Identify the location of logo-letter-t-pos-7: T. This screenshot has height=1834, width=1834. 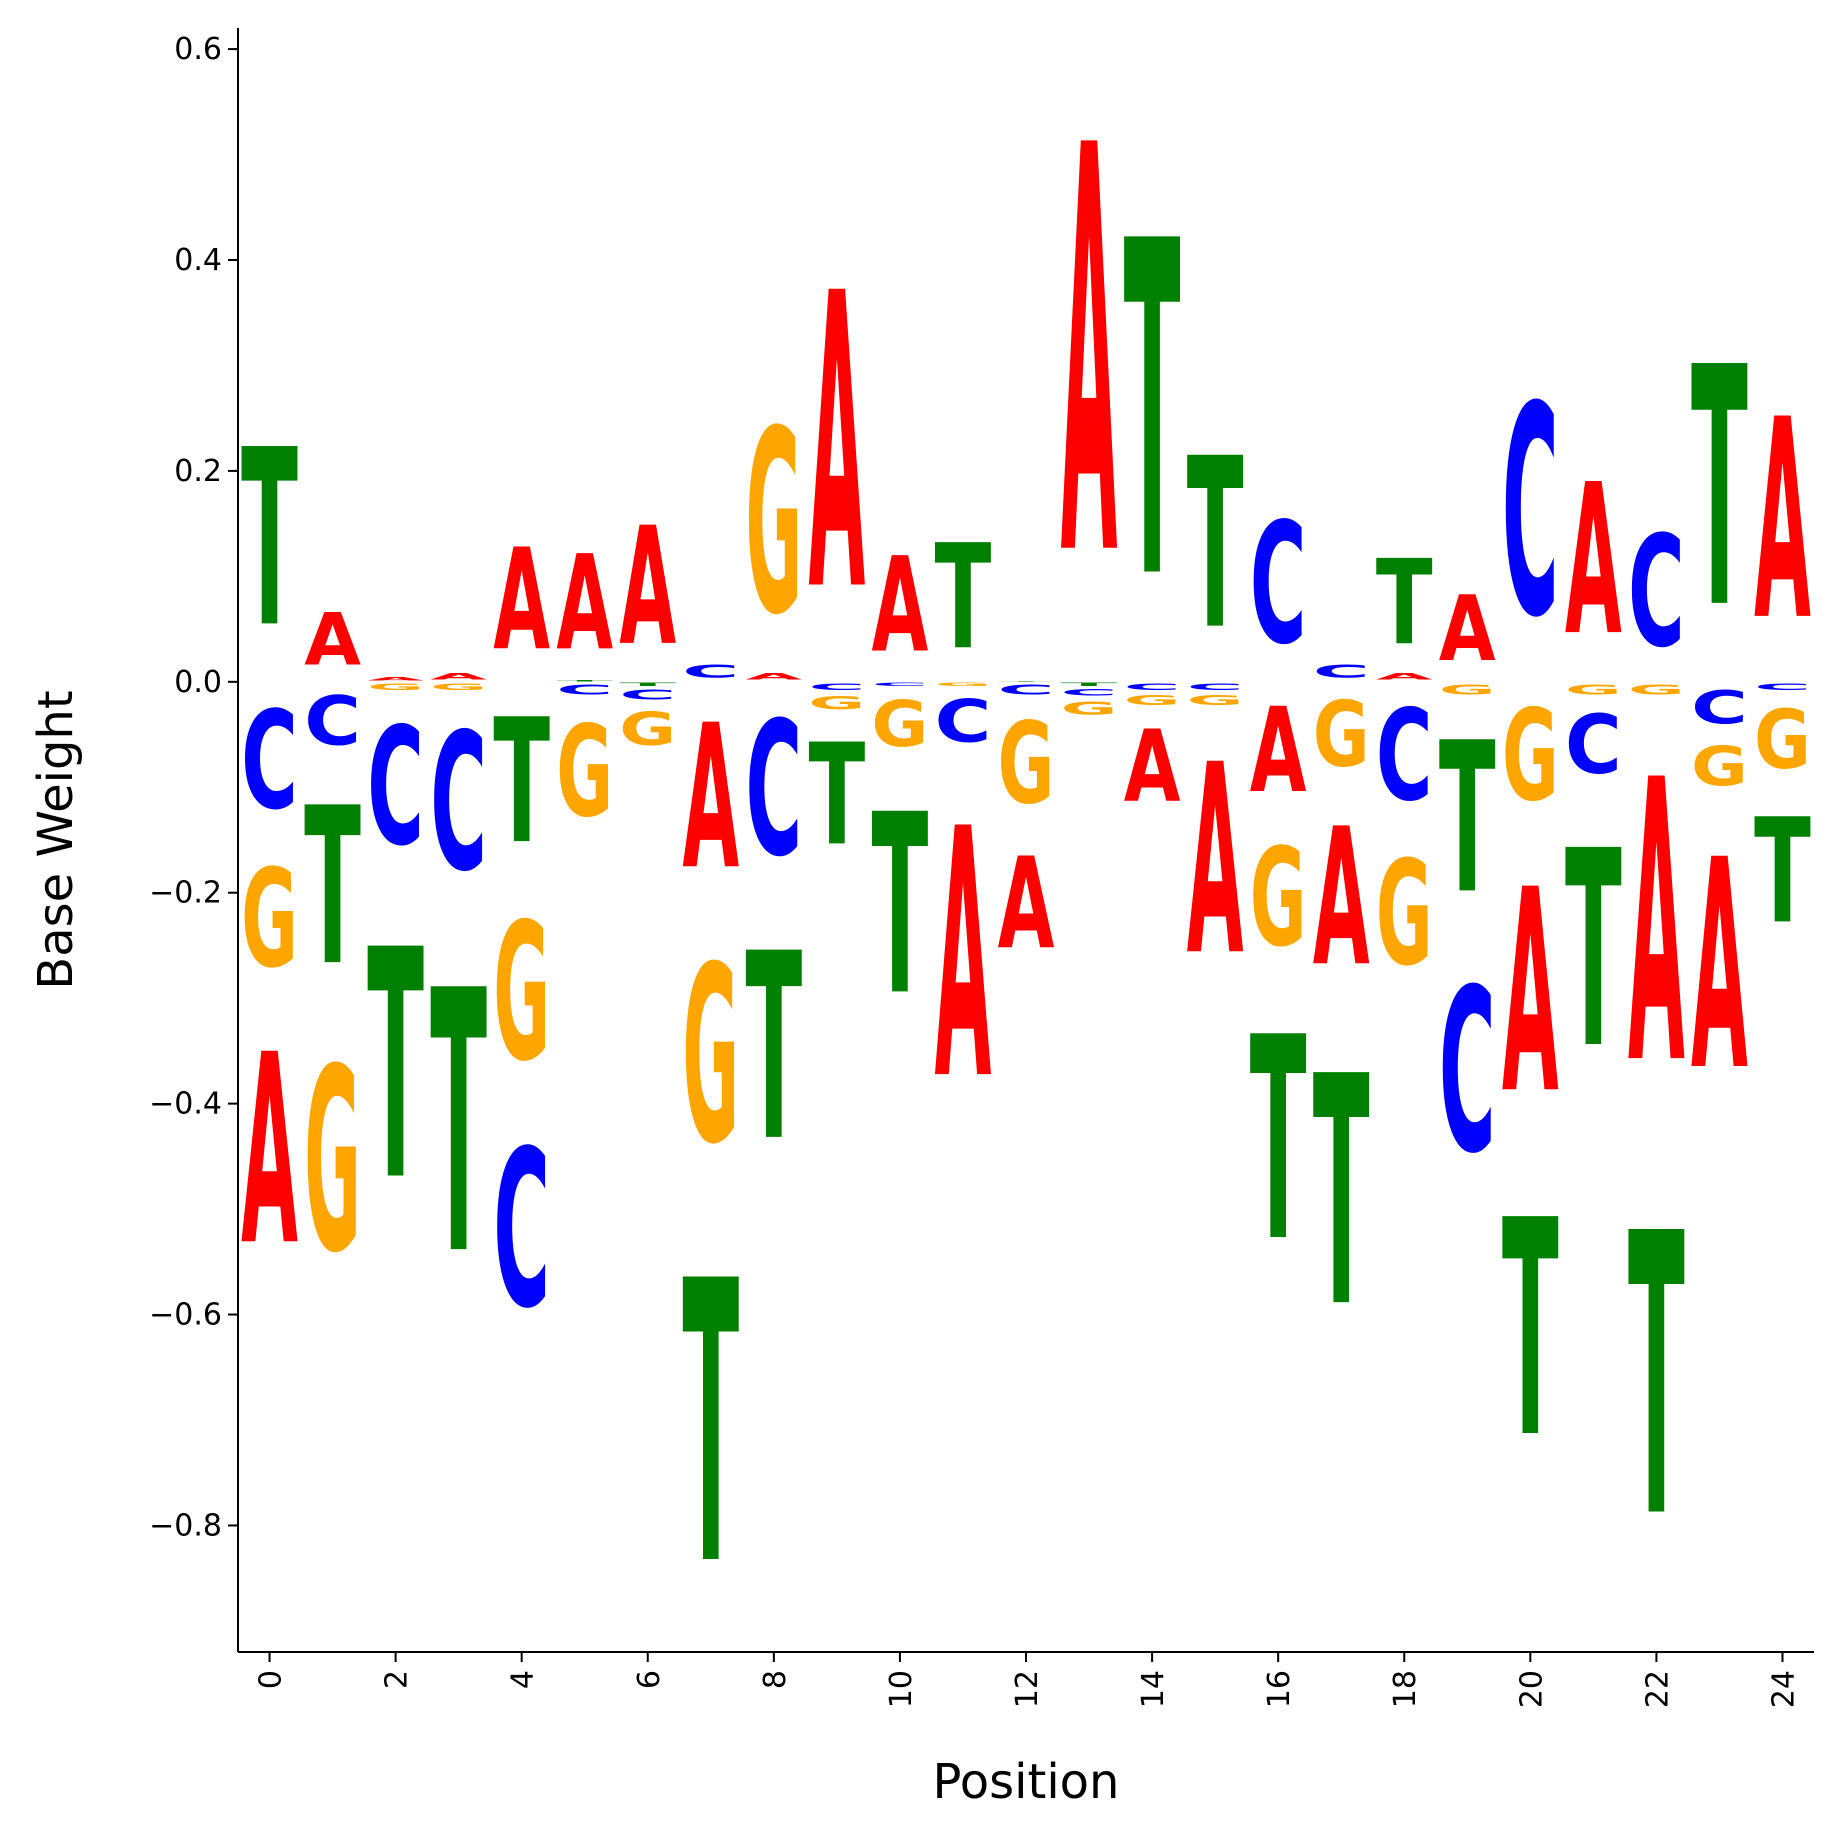
(710, 1426).